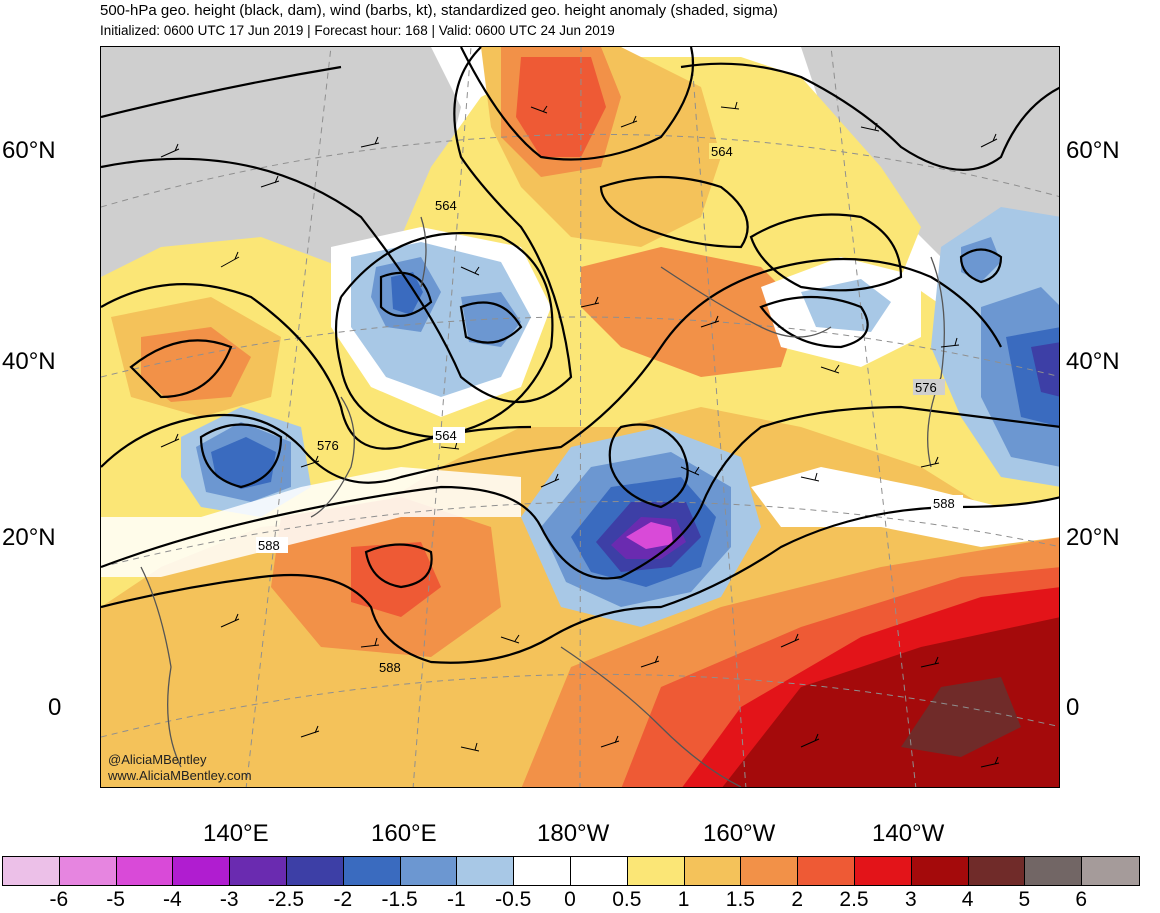  What do you see at coordinates (627, 899) in the screenshot?
I see `colorbar-tick-label: 0.5` at bounding box center [627, 899].